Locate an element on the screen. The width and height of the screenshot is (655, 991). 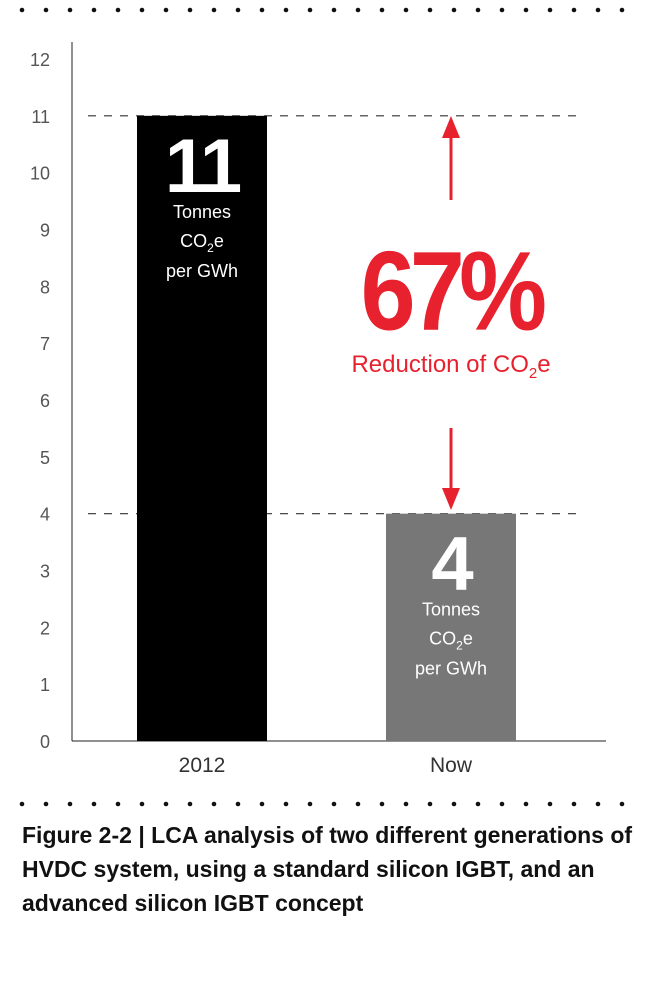
y-tick-label: 8 is located at coordinates (45, 287).